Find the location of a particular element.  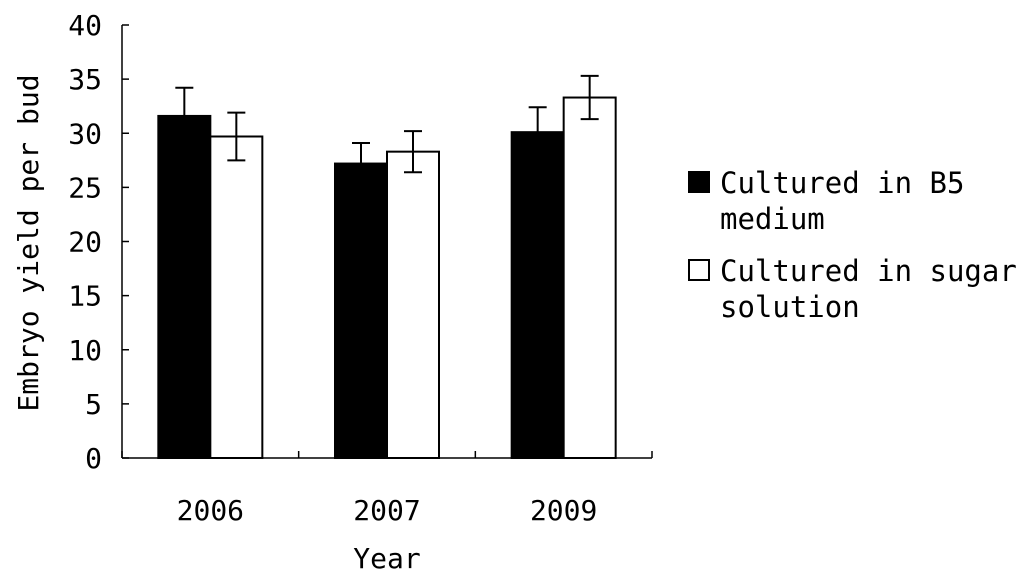

legend-label: Cultured in sugar is located at coordinates (868, 271).